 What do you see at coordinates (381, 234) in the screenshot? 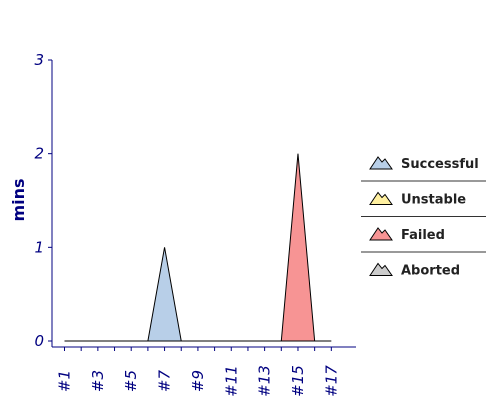
I see `legend-failed-icon` at bounding box center [381, 234].